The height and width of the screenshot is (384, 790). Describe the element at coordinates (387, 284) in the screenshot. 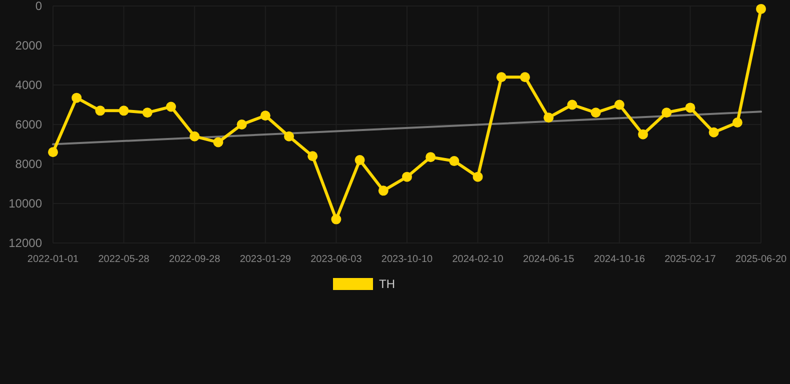

I see `legend-label: TH` at that location.